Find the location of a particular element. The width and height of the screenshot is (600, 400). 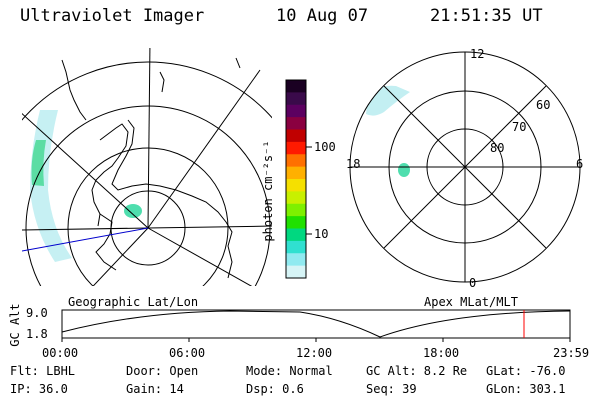

altitude-ylabel: GC Alt is located at coordinates (15, 325).